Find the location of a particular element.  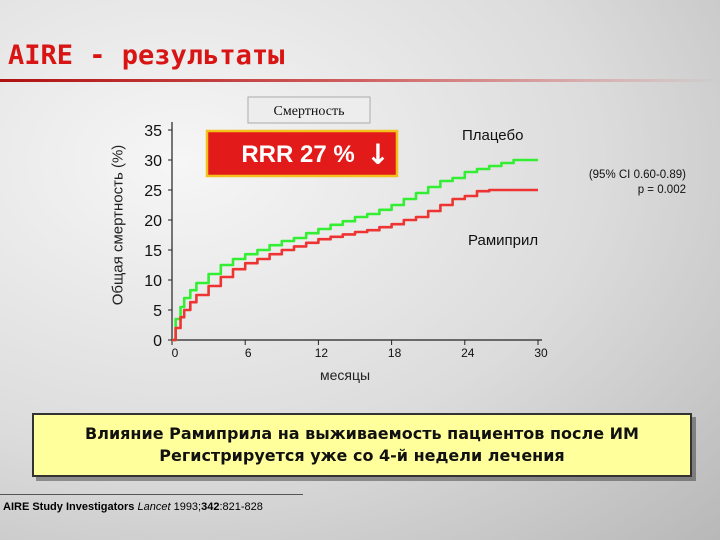

chart-title-box is located at coordinates (309, 110).